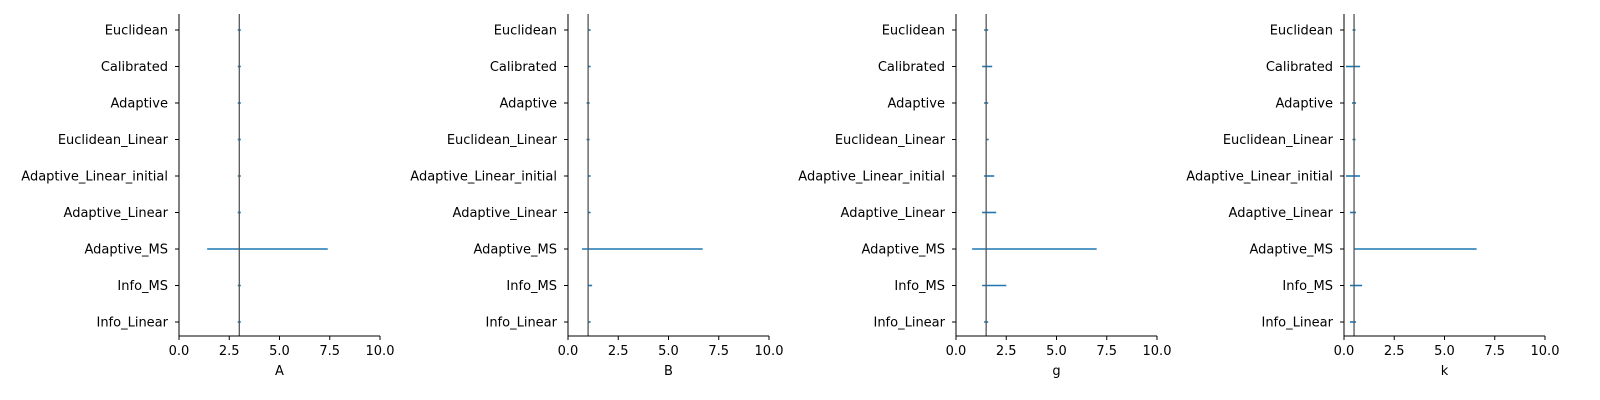 This screenshot has width=1600, height=400. What do you see at coordinates (279, 371) in the screenshot?
I see `x-axis-label: A` at bounding box center [279, 371].